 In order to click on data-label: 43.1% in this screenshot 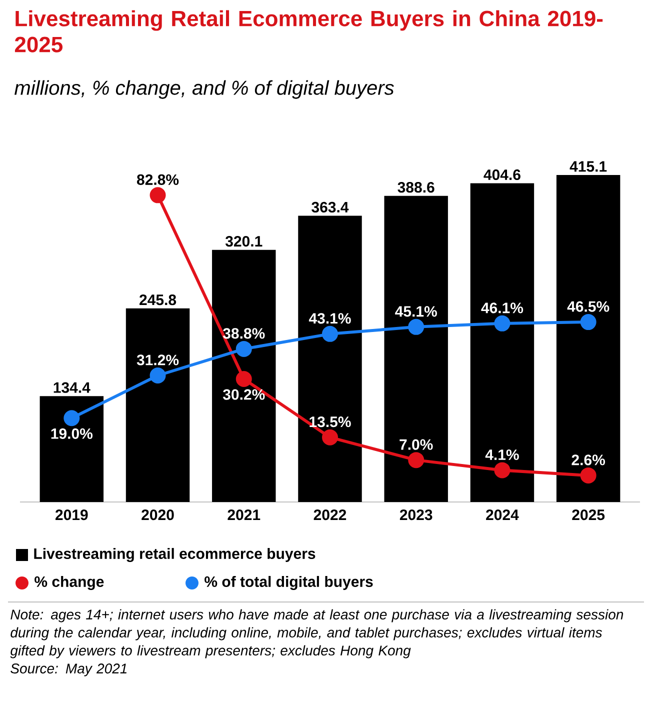, I will do `click(329, 318)`.